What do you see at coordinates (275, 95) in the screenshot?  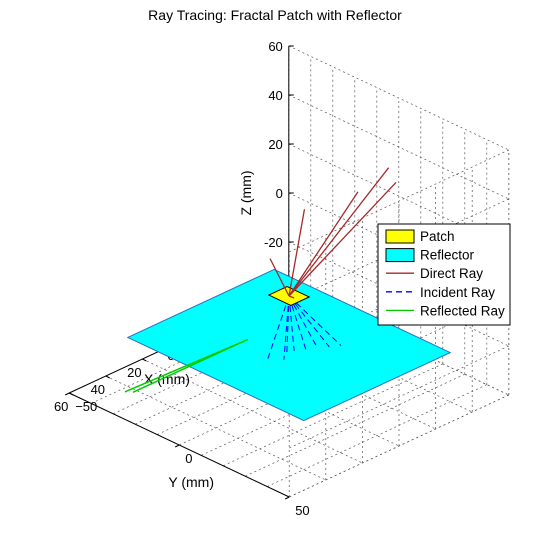 I see `z-tick-label: 40` at bounding box center [275, 95].